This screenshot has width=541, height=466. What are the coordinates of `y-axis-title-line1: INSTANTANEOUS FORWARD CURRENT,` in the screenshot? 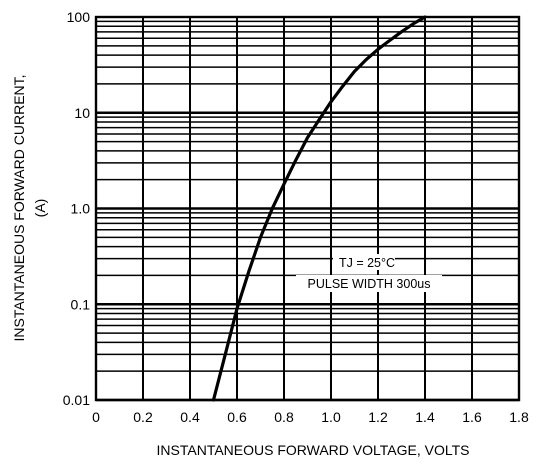 It's located at (19, 207).